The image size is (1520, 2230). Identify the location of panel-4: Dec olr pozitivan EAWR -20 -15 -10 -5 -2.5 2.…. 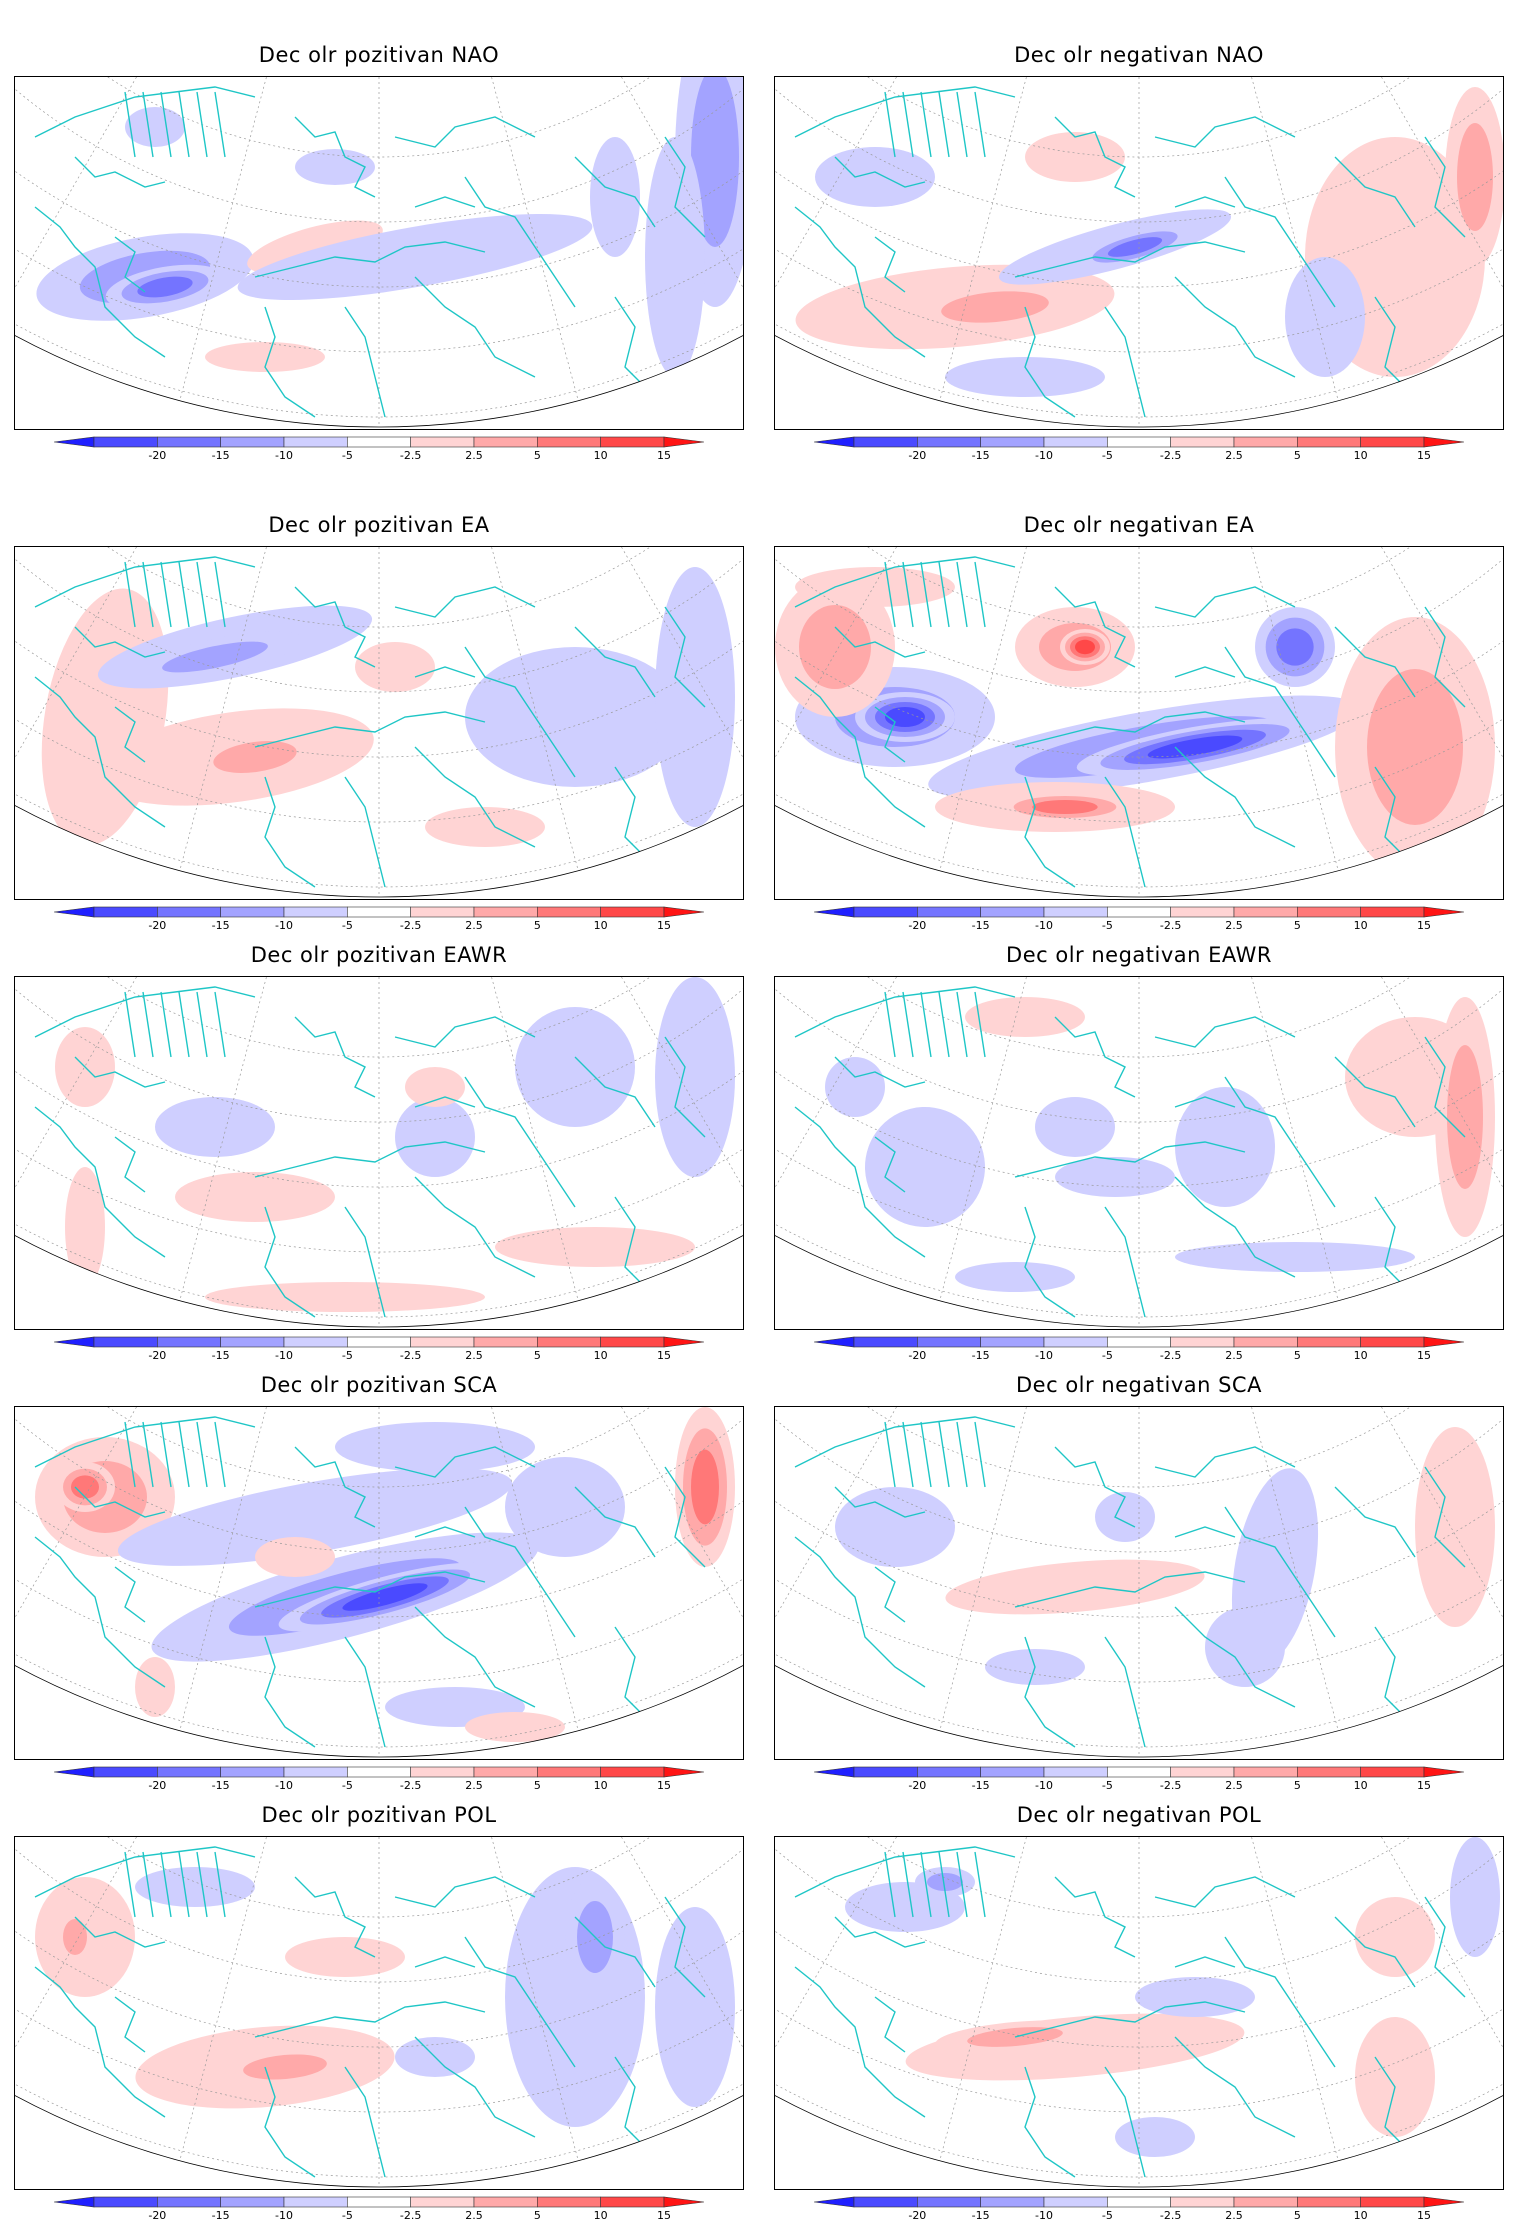
(379, 1151).